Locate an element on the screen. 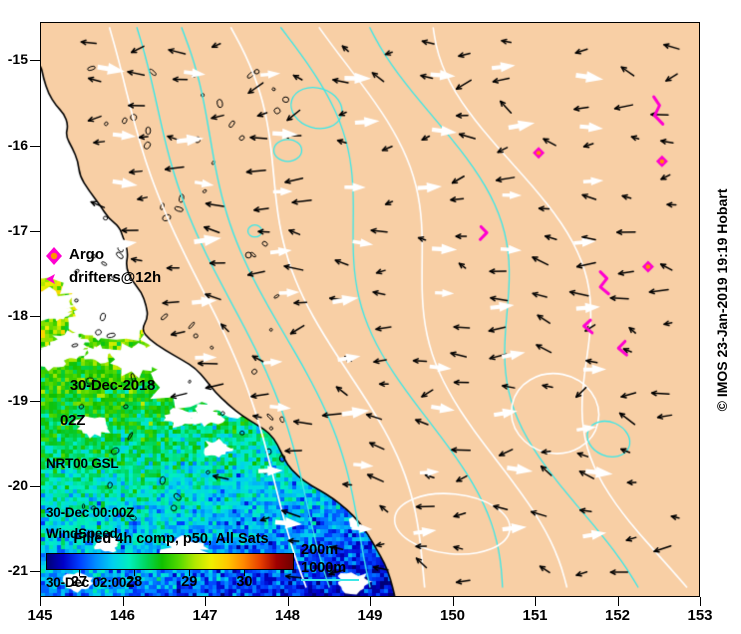  y-axis-label: -21 is located at coordinates (17, 570).